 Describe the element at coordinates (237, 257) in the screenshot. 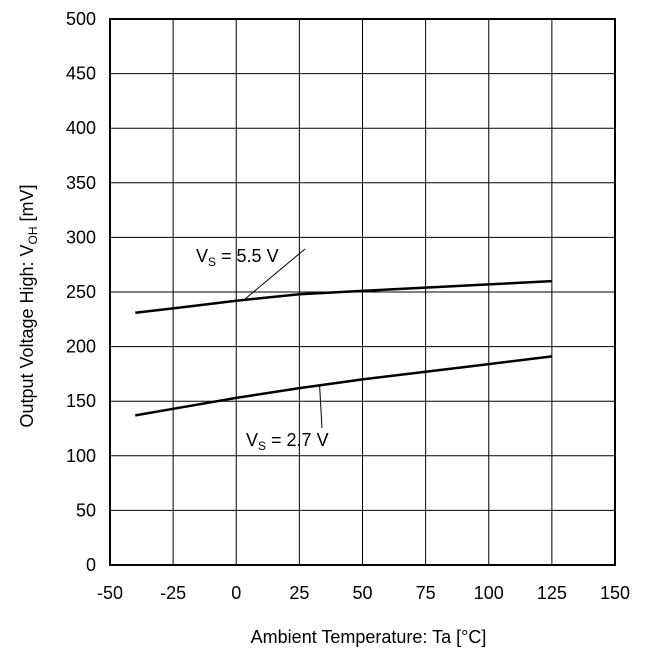

I see `series-label-1: VS = 5.5 V` at that location.